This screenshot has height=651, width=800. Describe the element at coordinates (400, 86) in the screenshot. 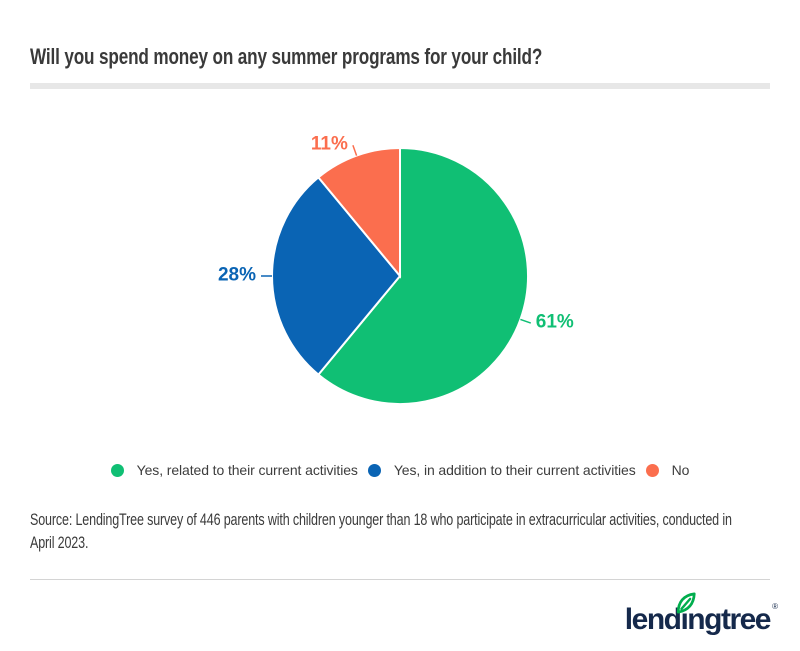

I see `title-divider` at that location.